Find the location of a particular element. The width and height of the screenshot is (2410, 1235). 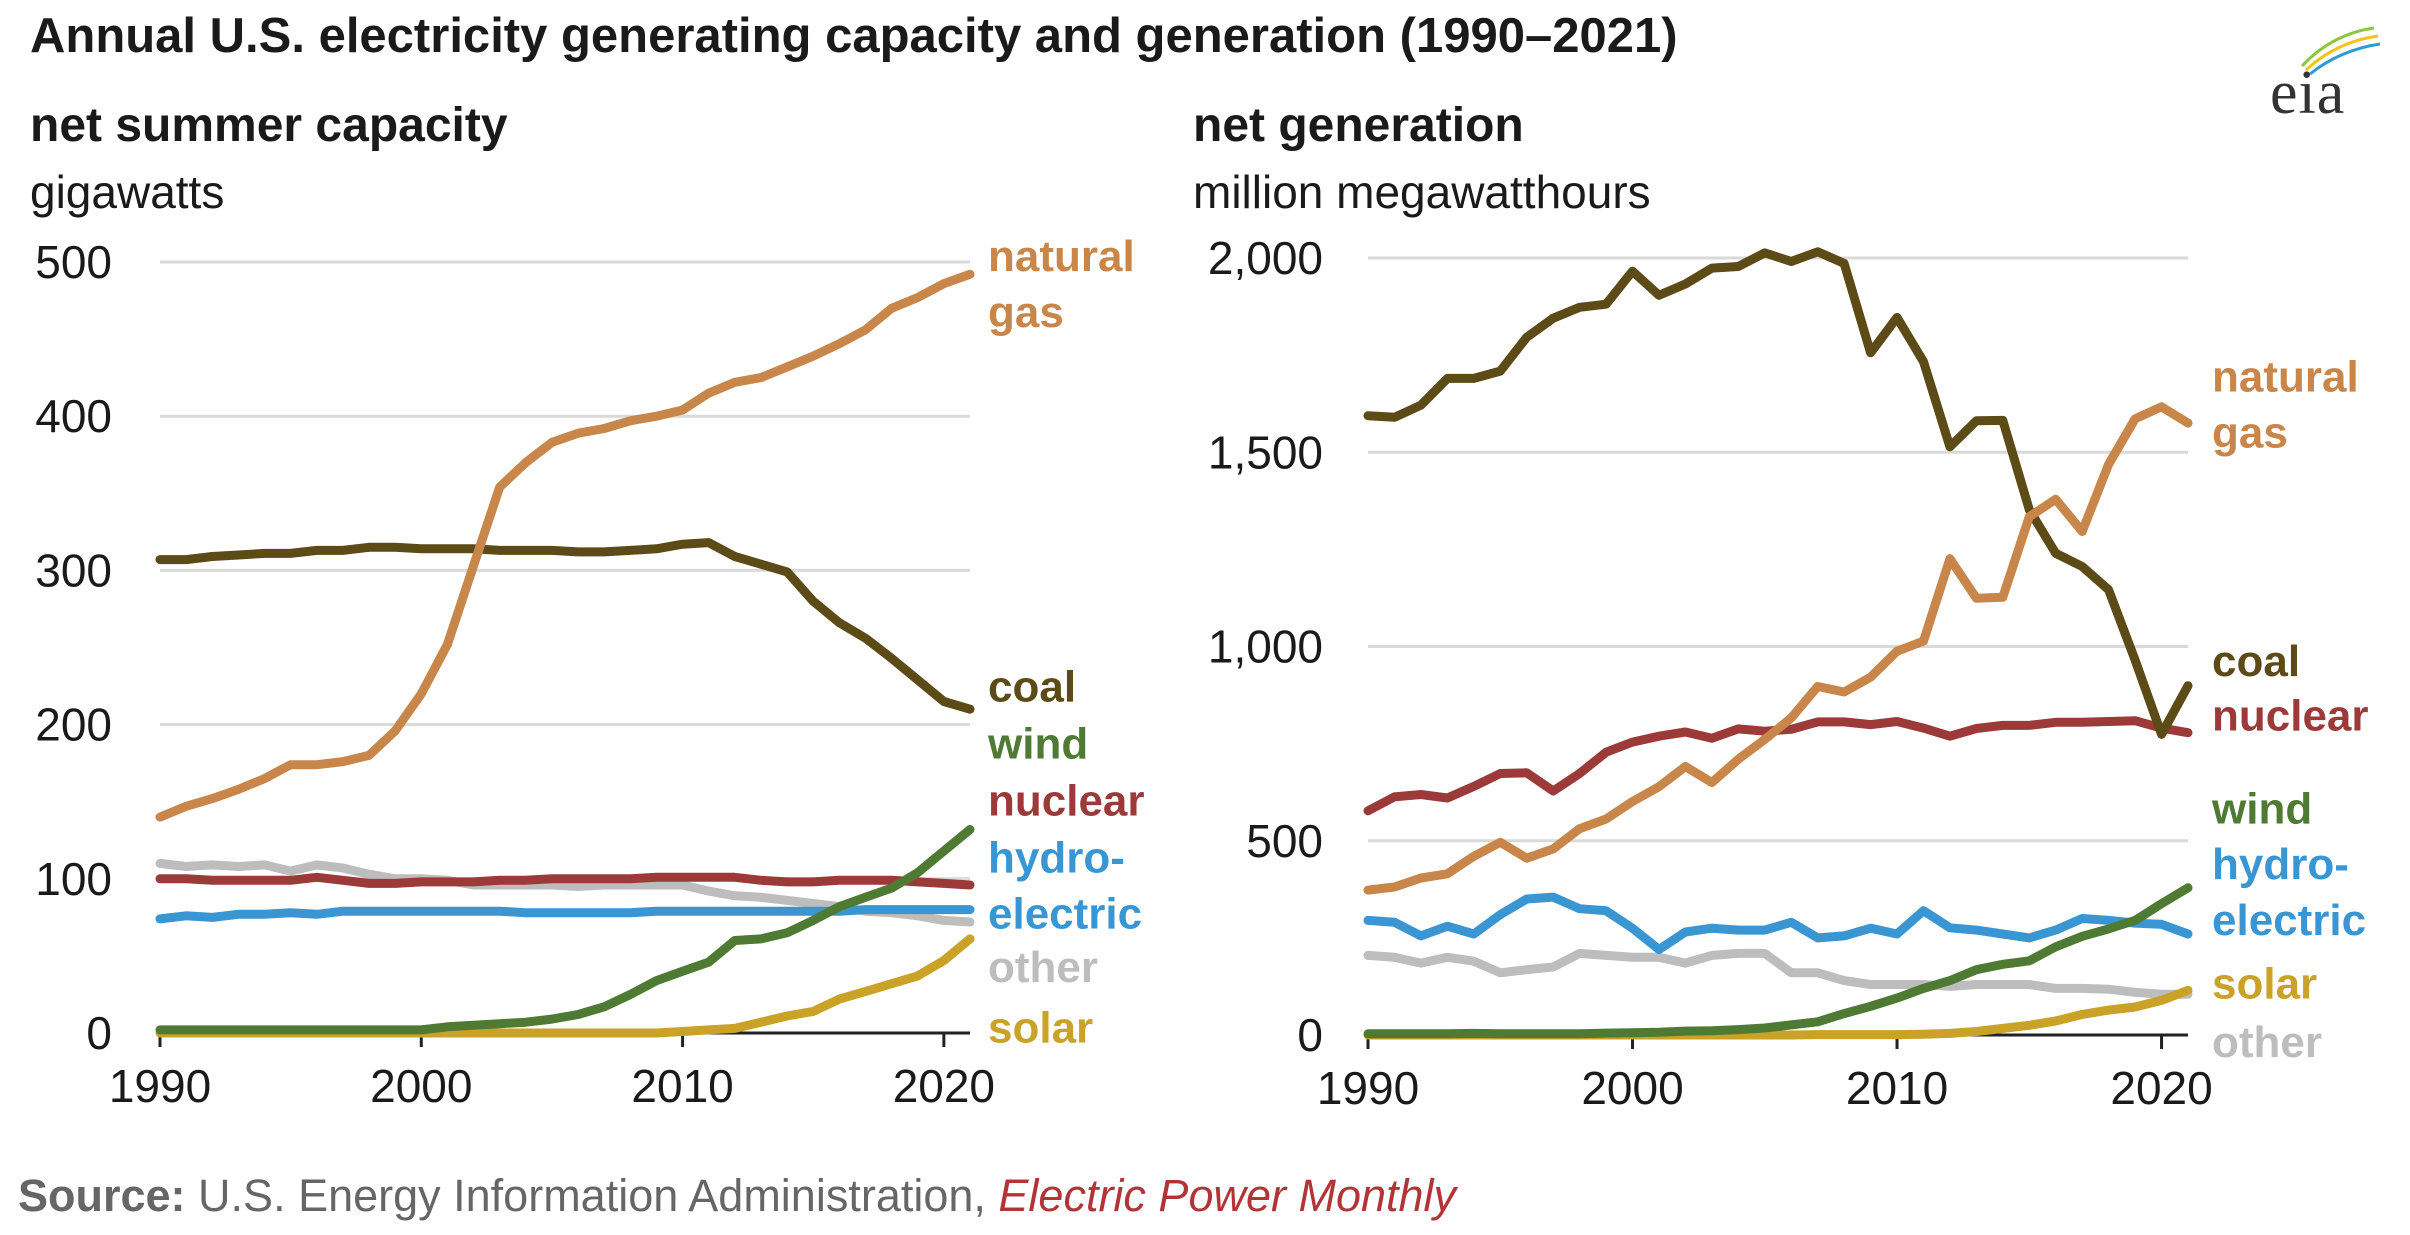

cap-series-line-nuclear is located at coordinates (565, 881).